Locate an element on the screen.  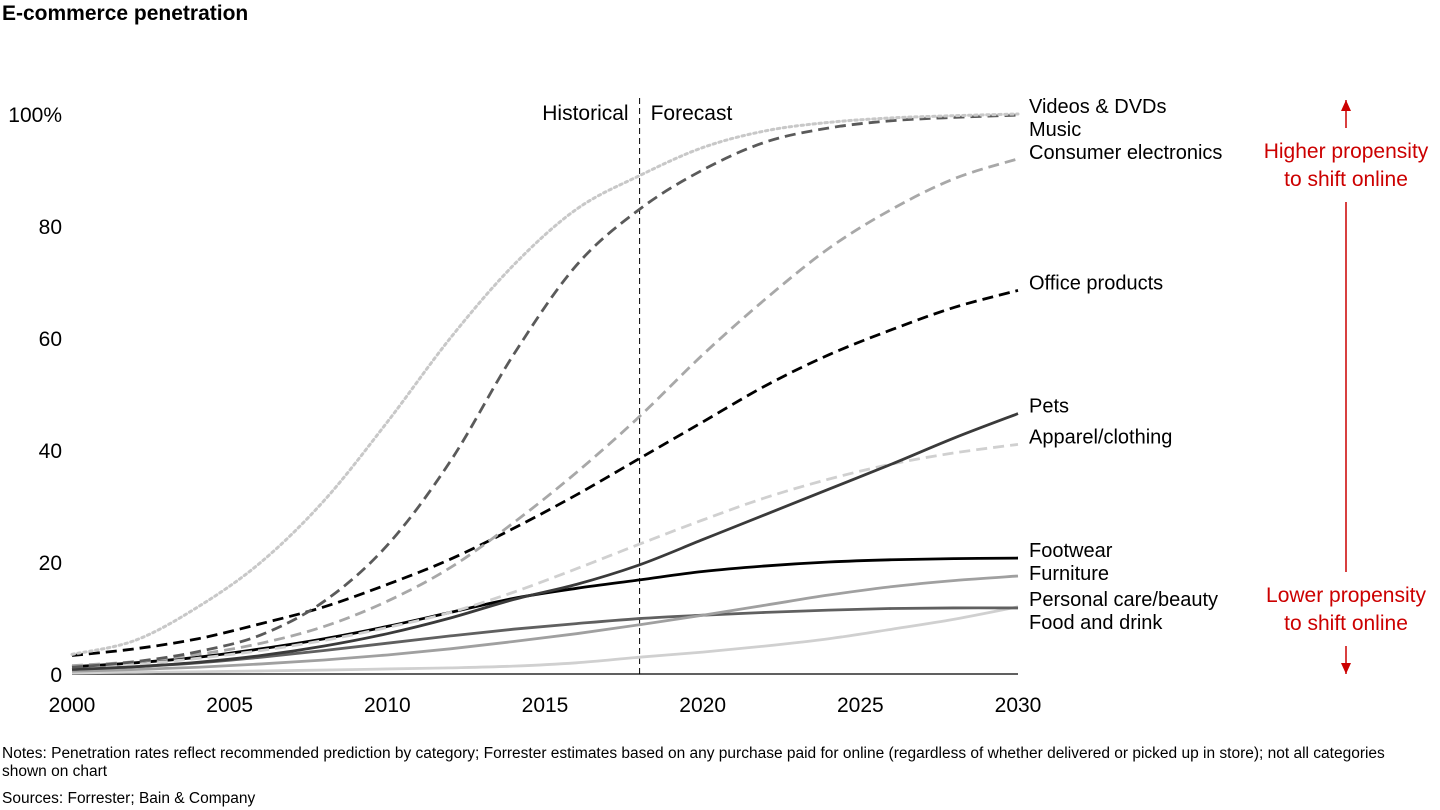
series-line-furniture is located at coordinates (545, 623).